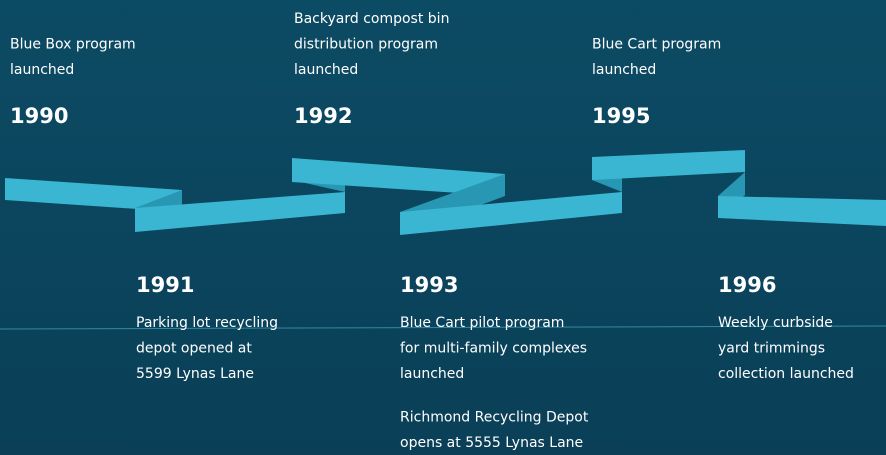 The image size is (886, 455). I want to click on event-year: 1995, so click(621, 116).